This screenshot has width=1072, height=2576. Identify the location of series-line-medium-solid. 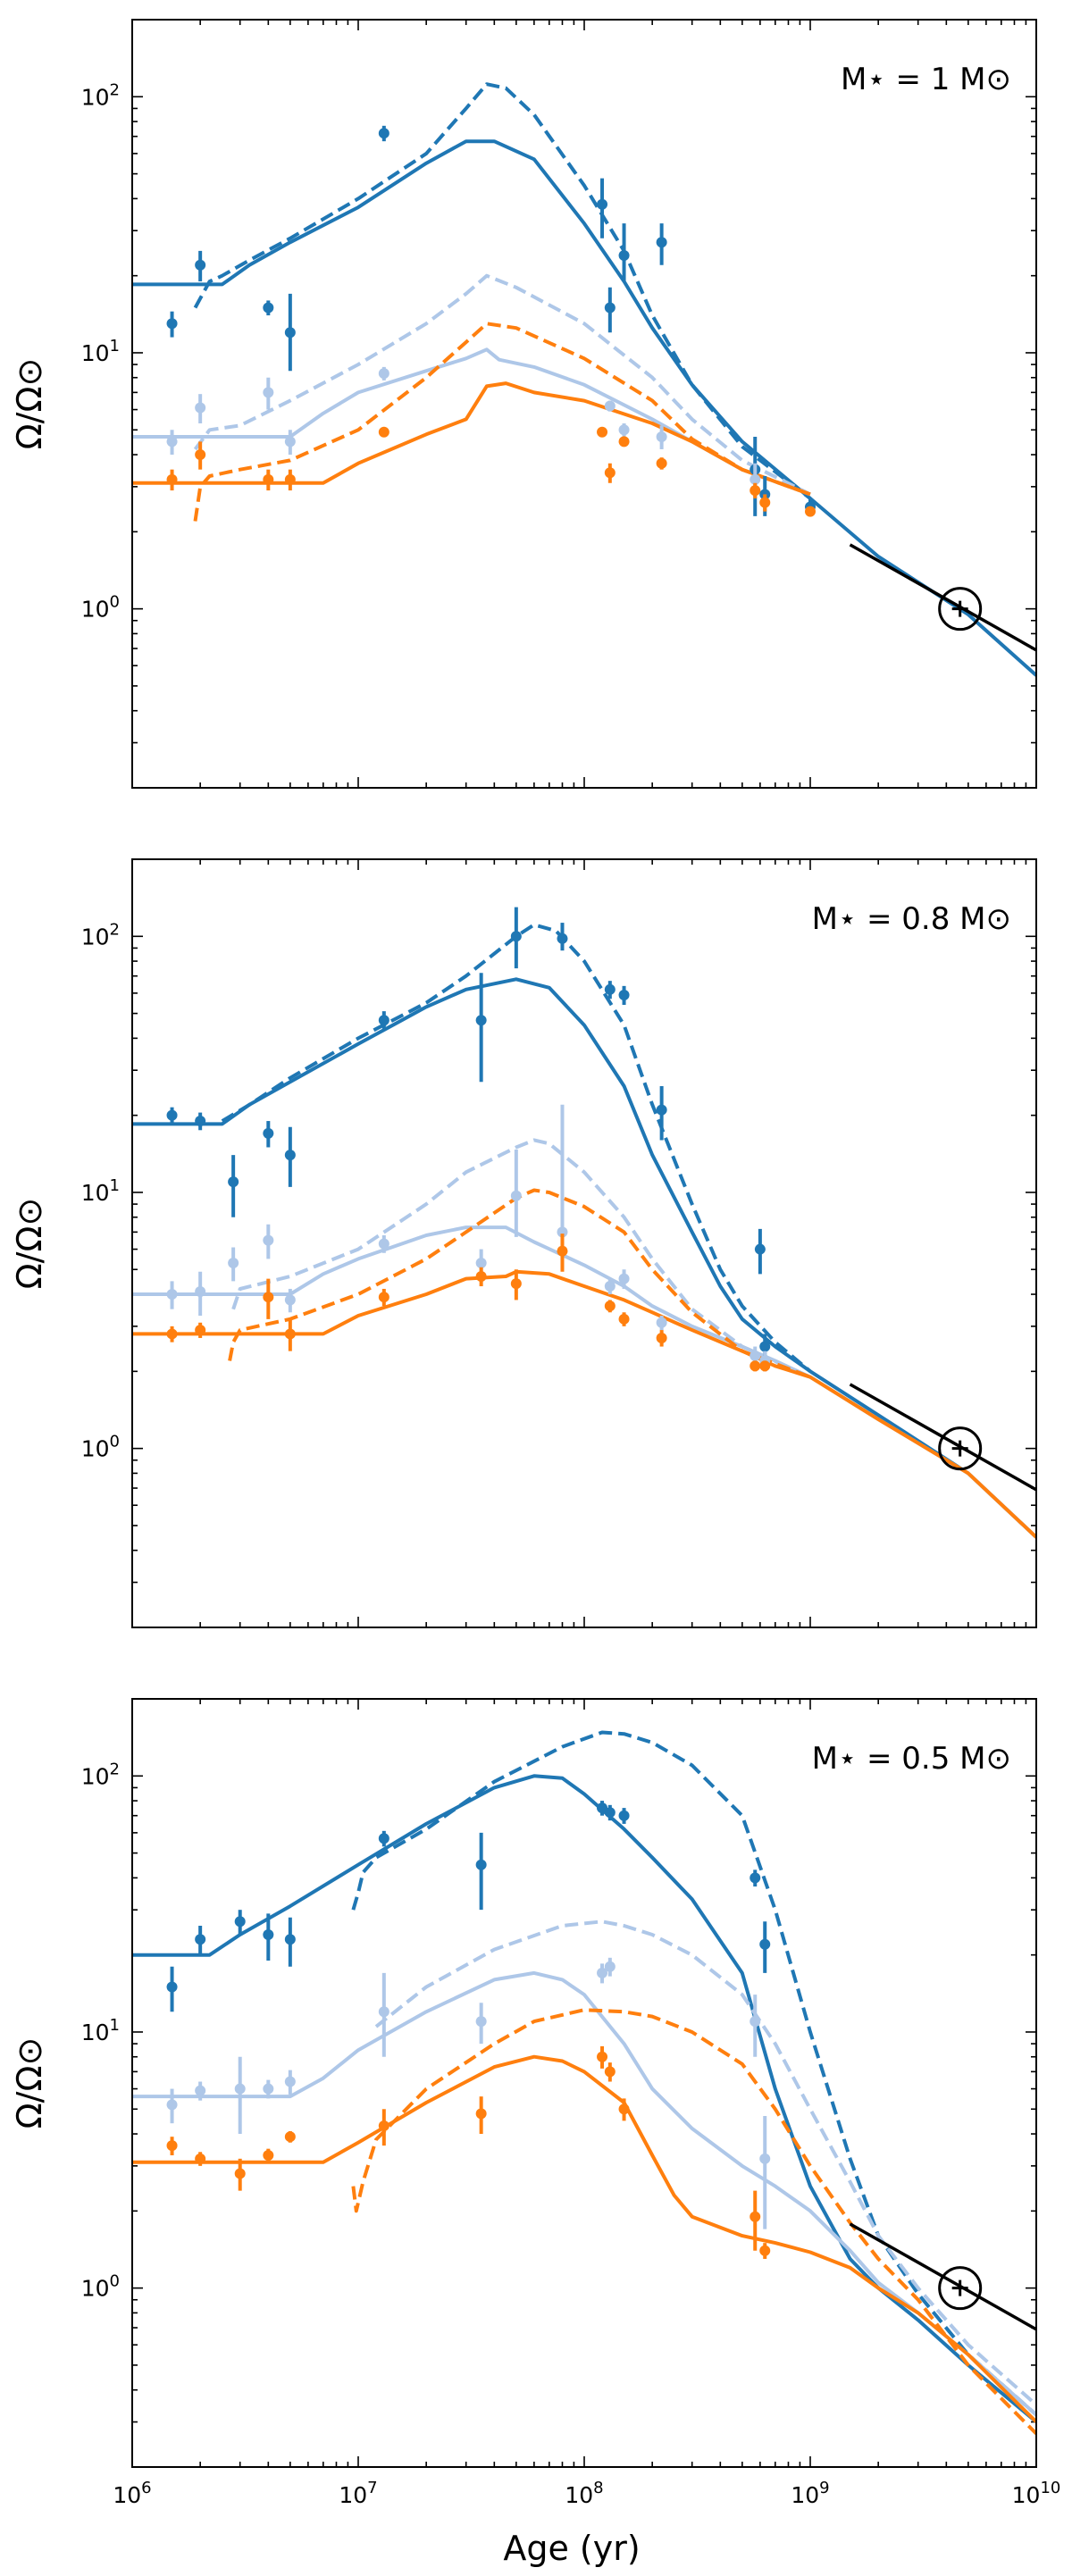
(584, 1382).